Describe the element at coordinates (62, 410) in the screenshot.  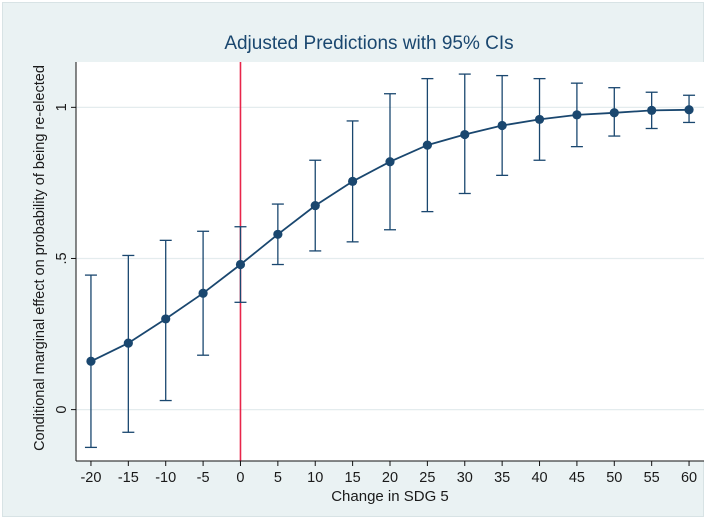
I see `y-tick-label: 0` at that location.